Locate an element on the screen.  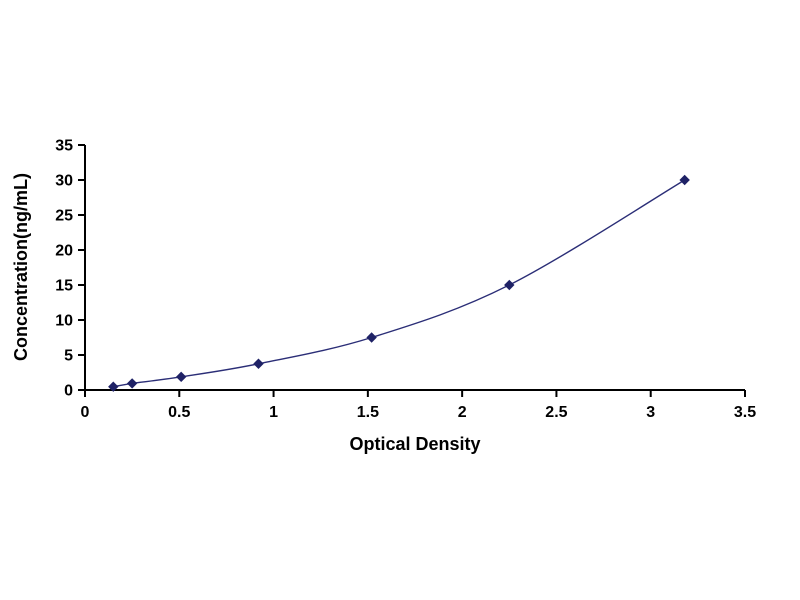
x-tick-label: 2.5 is located at coordinates (556, 412).